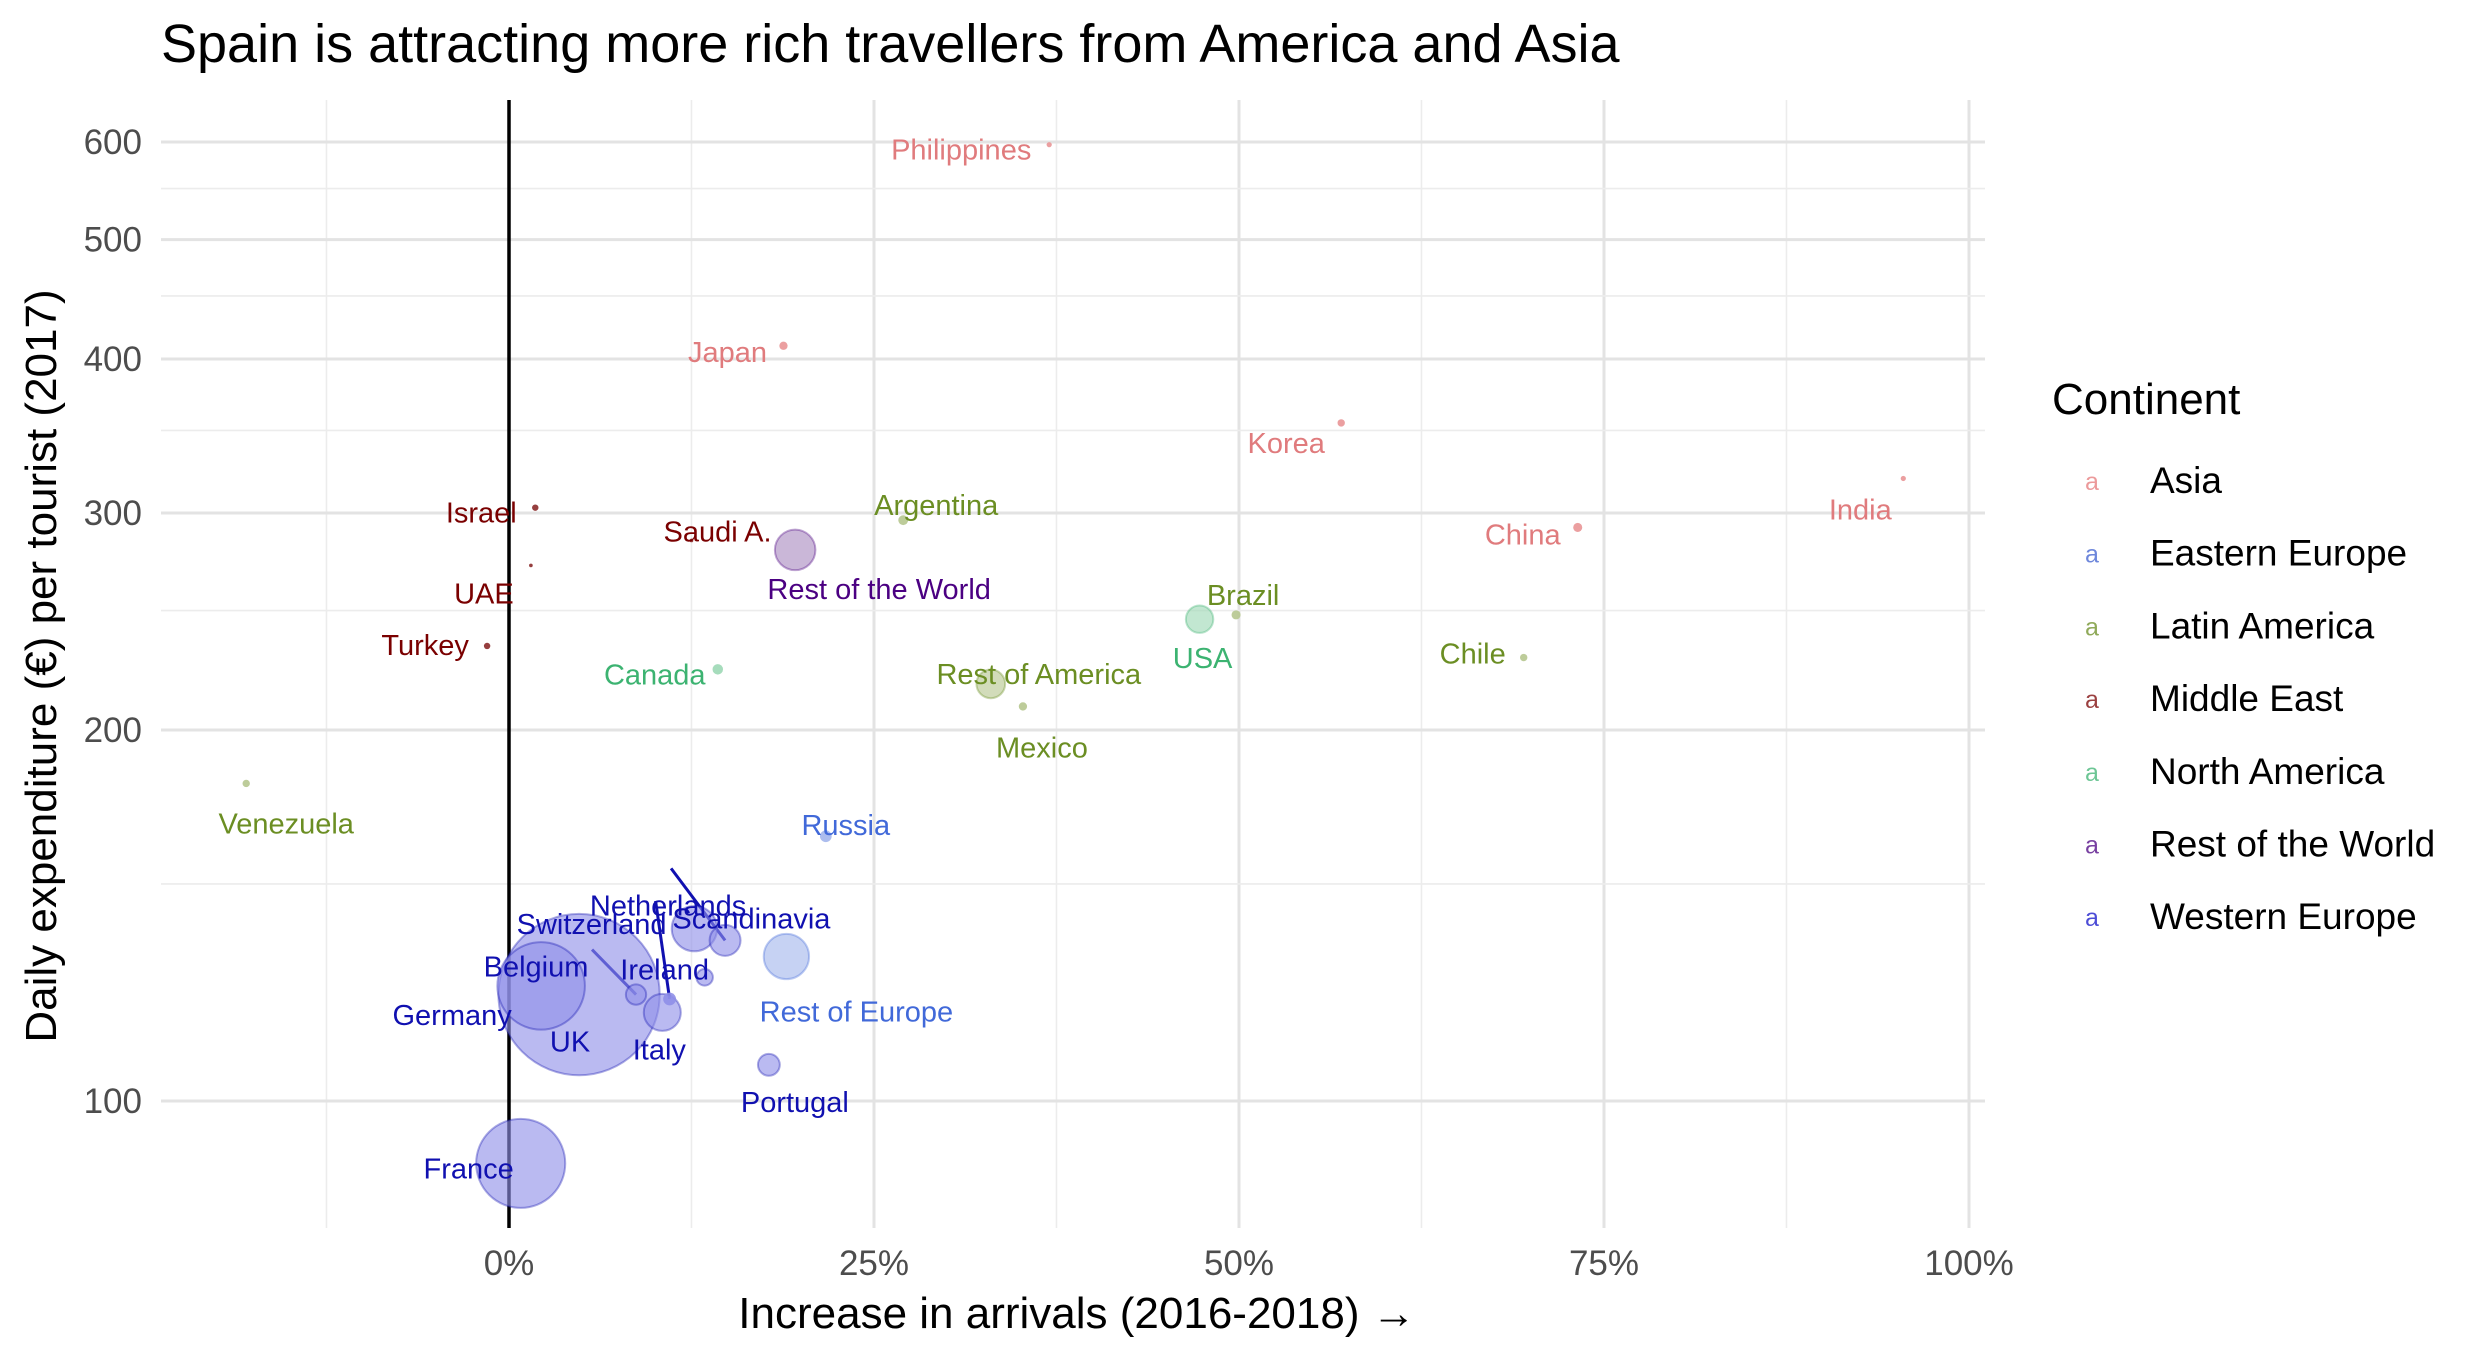  What do you see at coordinates (1969, 1263) in the screenshot?
I see `x-tick-label: 100%` at bounding box center [1969, 1263].